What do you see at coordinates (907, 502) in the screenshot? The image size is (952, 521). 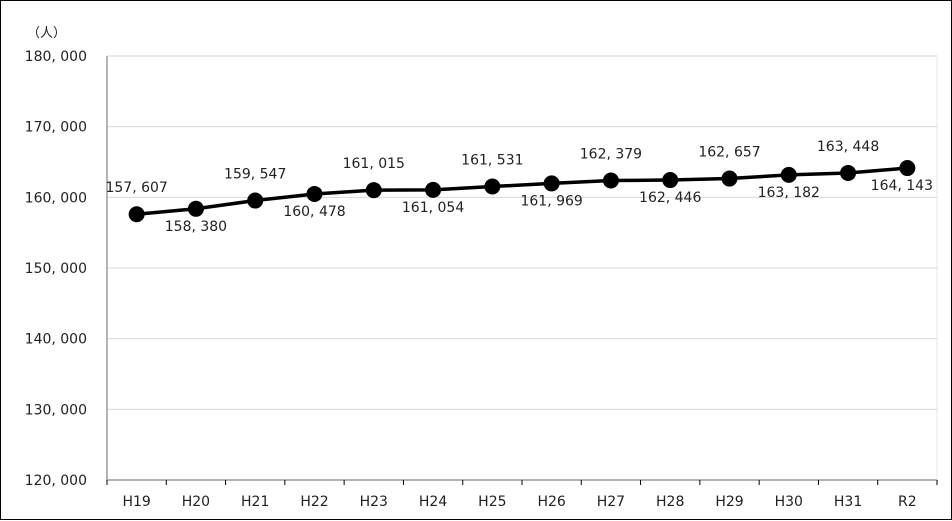 I see `x-tick-label: R2` at bounding box center [907, 502].